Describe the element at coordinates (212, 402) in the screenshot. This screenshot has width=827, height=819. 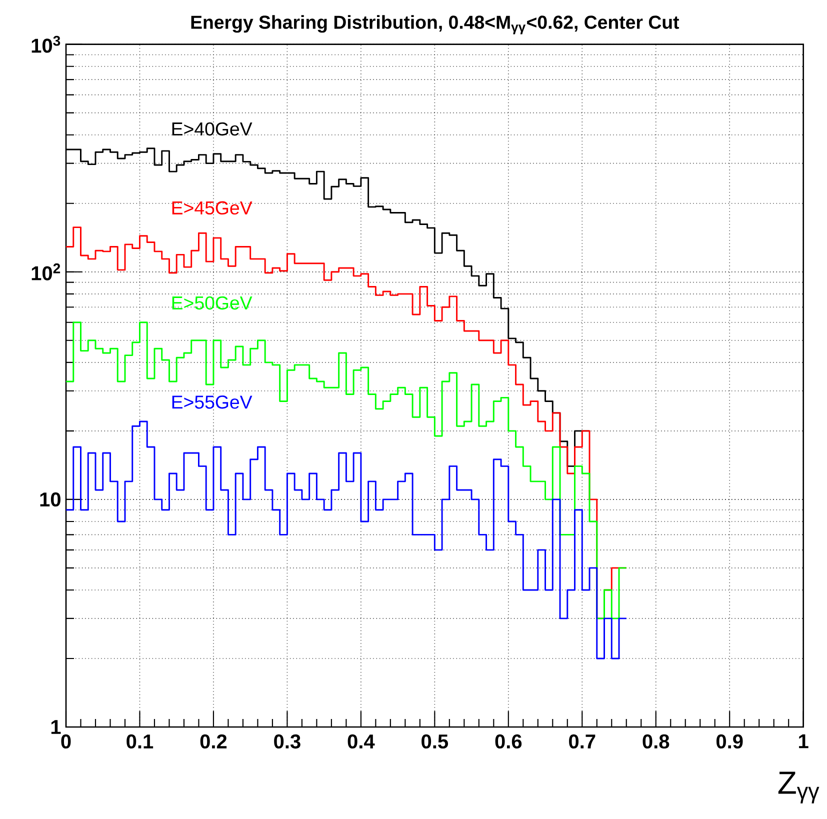
I see `series-label: E>55GeV` at that location.